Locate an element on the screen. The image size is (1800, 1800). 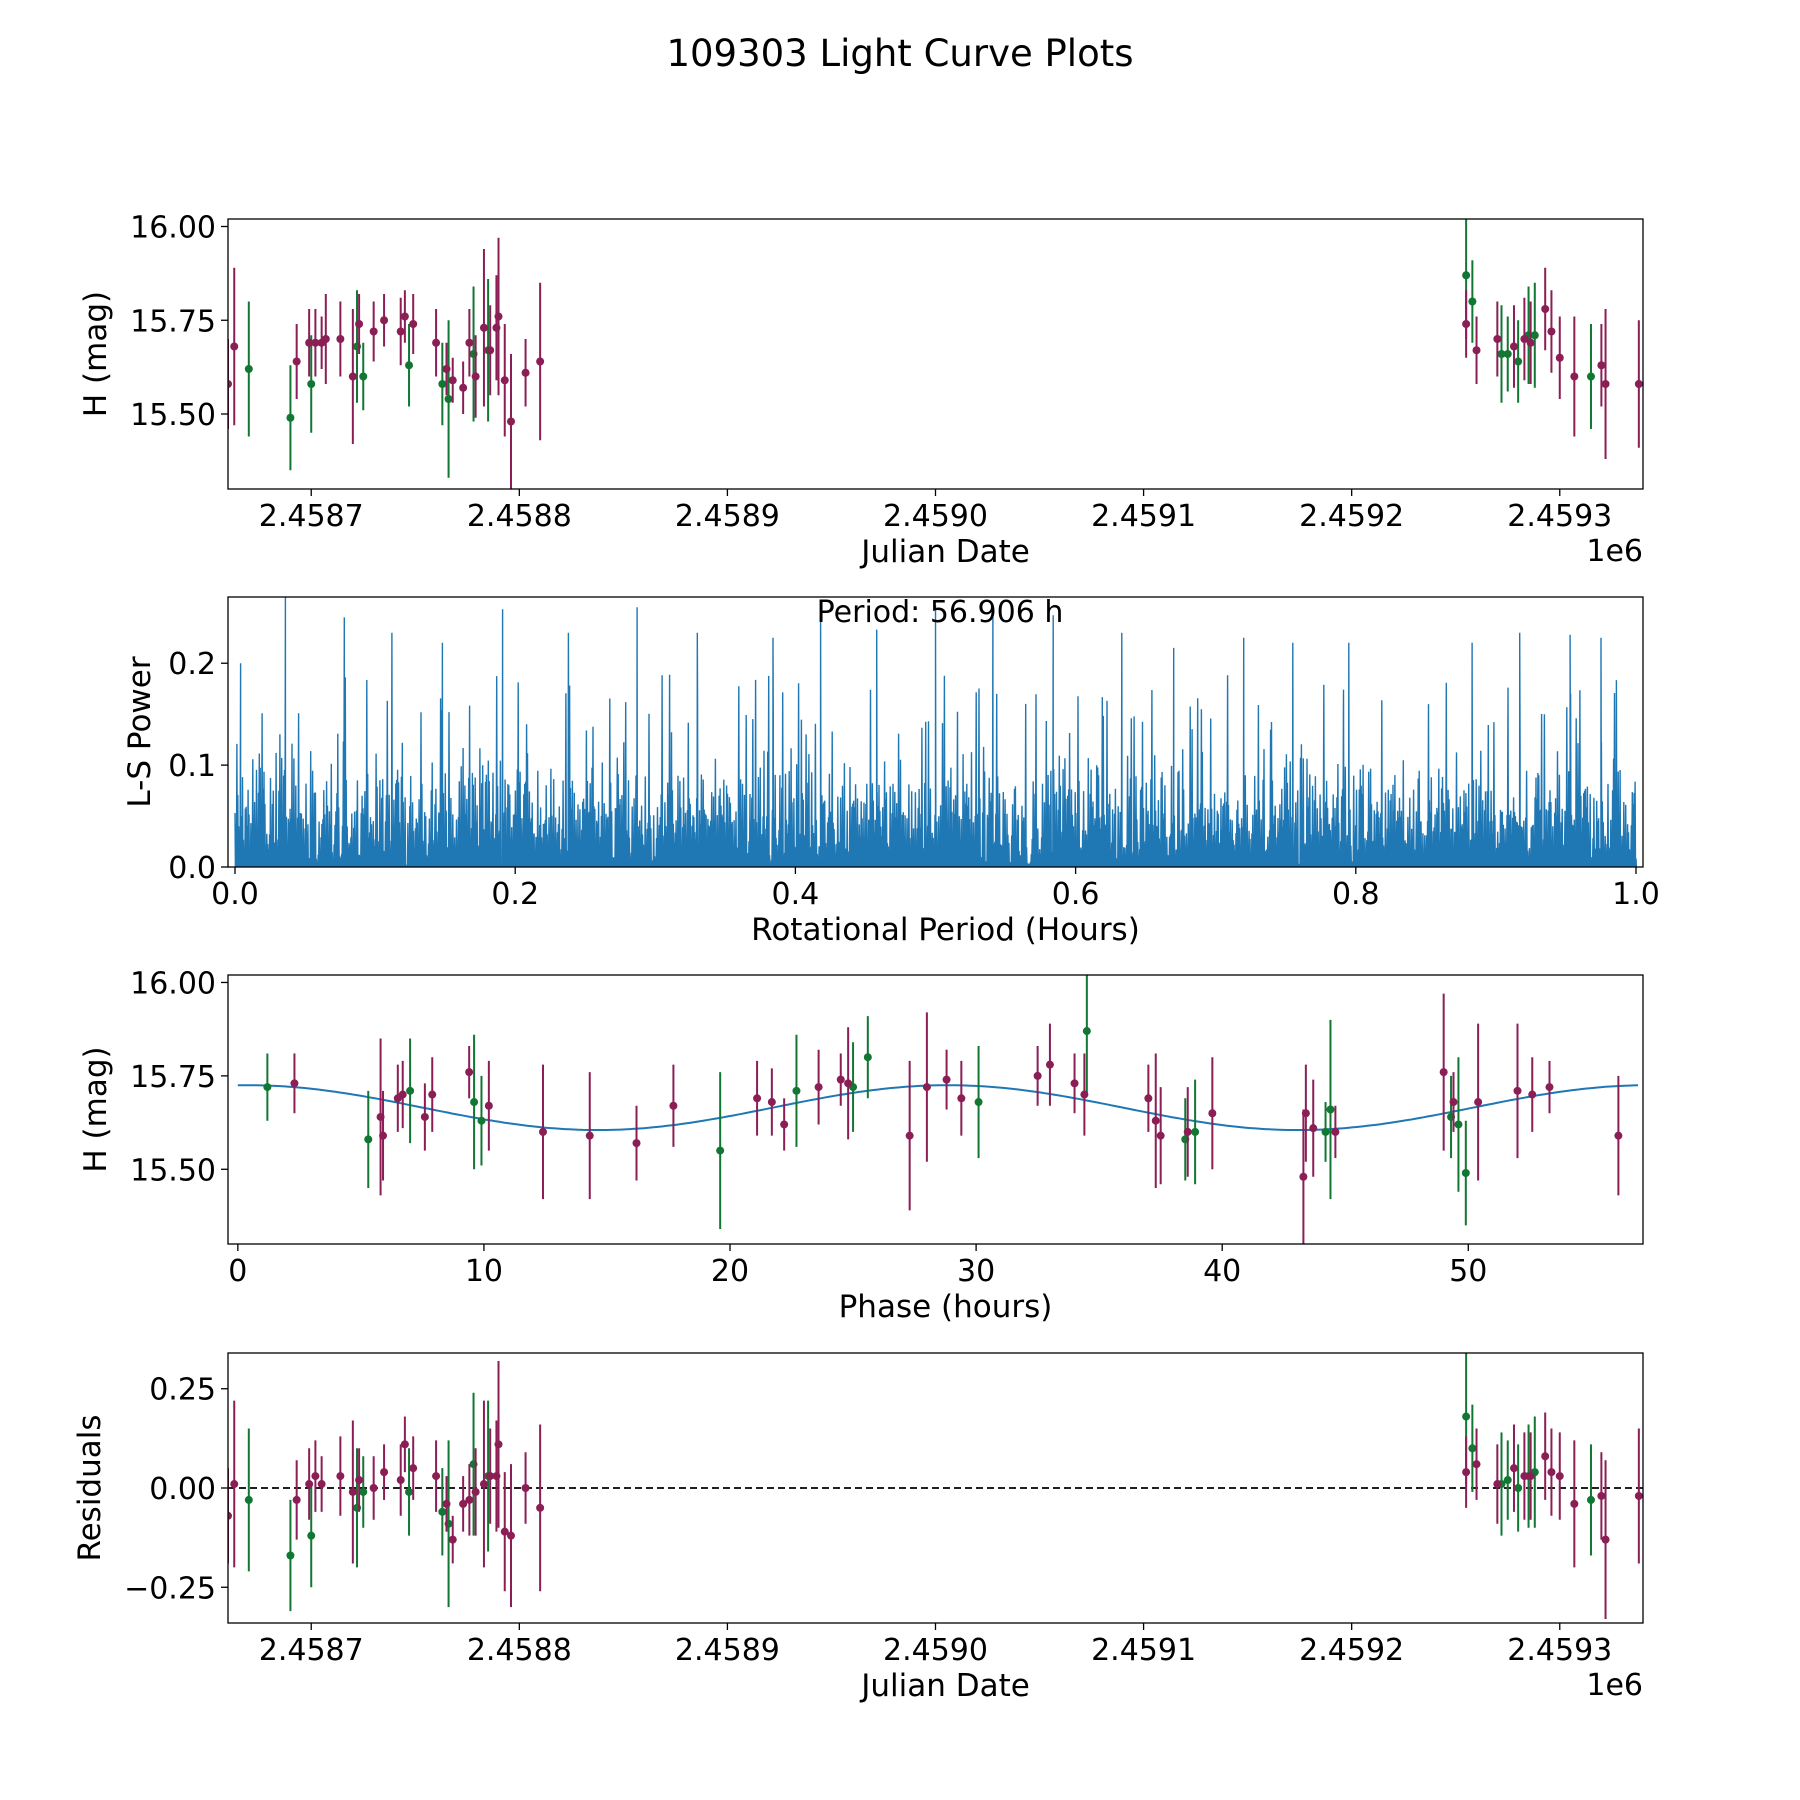
x-tick-label: 2.4592 is located at coordinates (1351, 516).